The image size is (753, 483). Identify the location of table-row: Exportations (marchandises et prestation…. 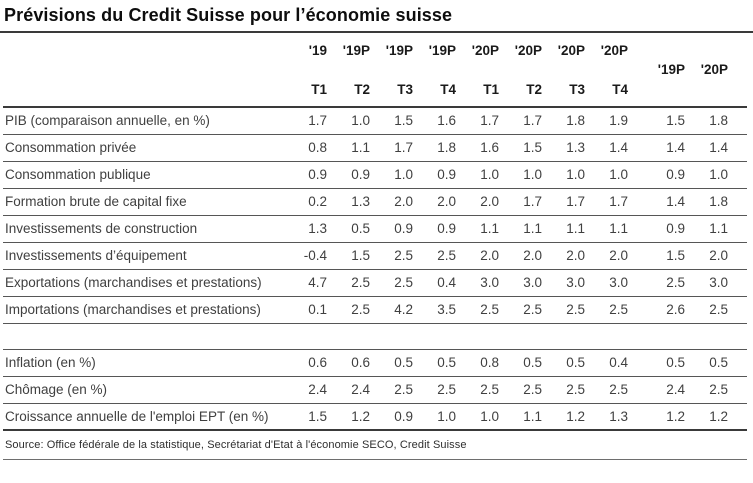
(375, 283).